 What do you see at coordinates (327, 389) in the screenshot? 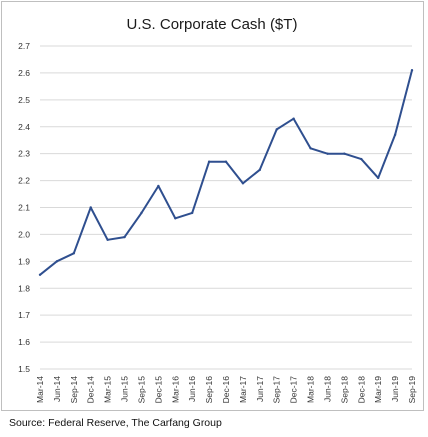
I see `x-tick-label: Jun-18` at bounding box center [327, 389].